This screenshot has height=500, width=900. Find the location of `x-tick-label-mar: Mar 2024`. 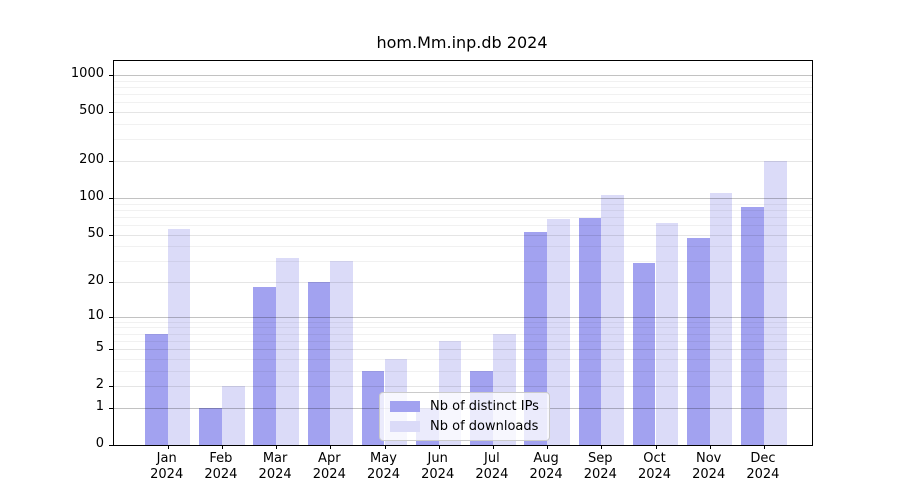

x-tick-label-mar: Mar 2024 is located at coordinates (275, 467).